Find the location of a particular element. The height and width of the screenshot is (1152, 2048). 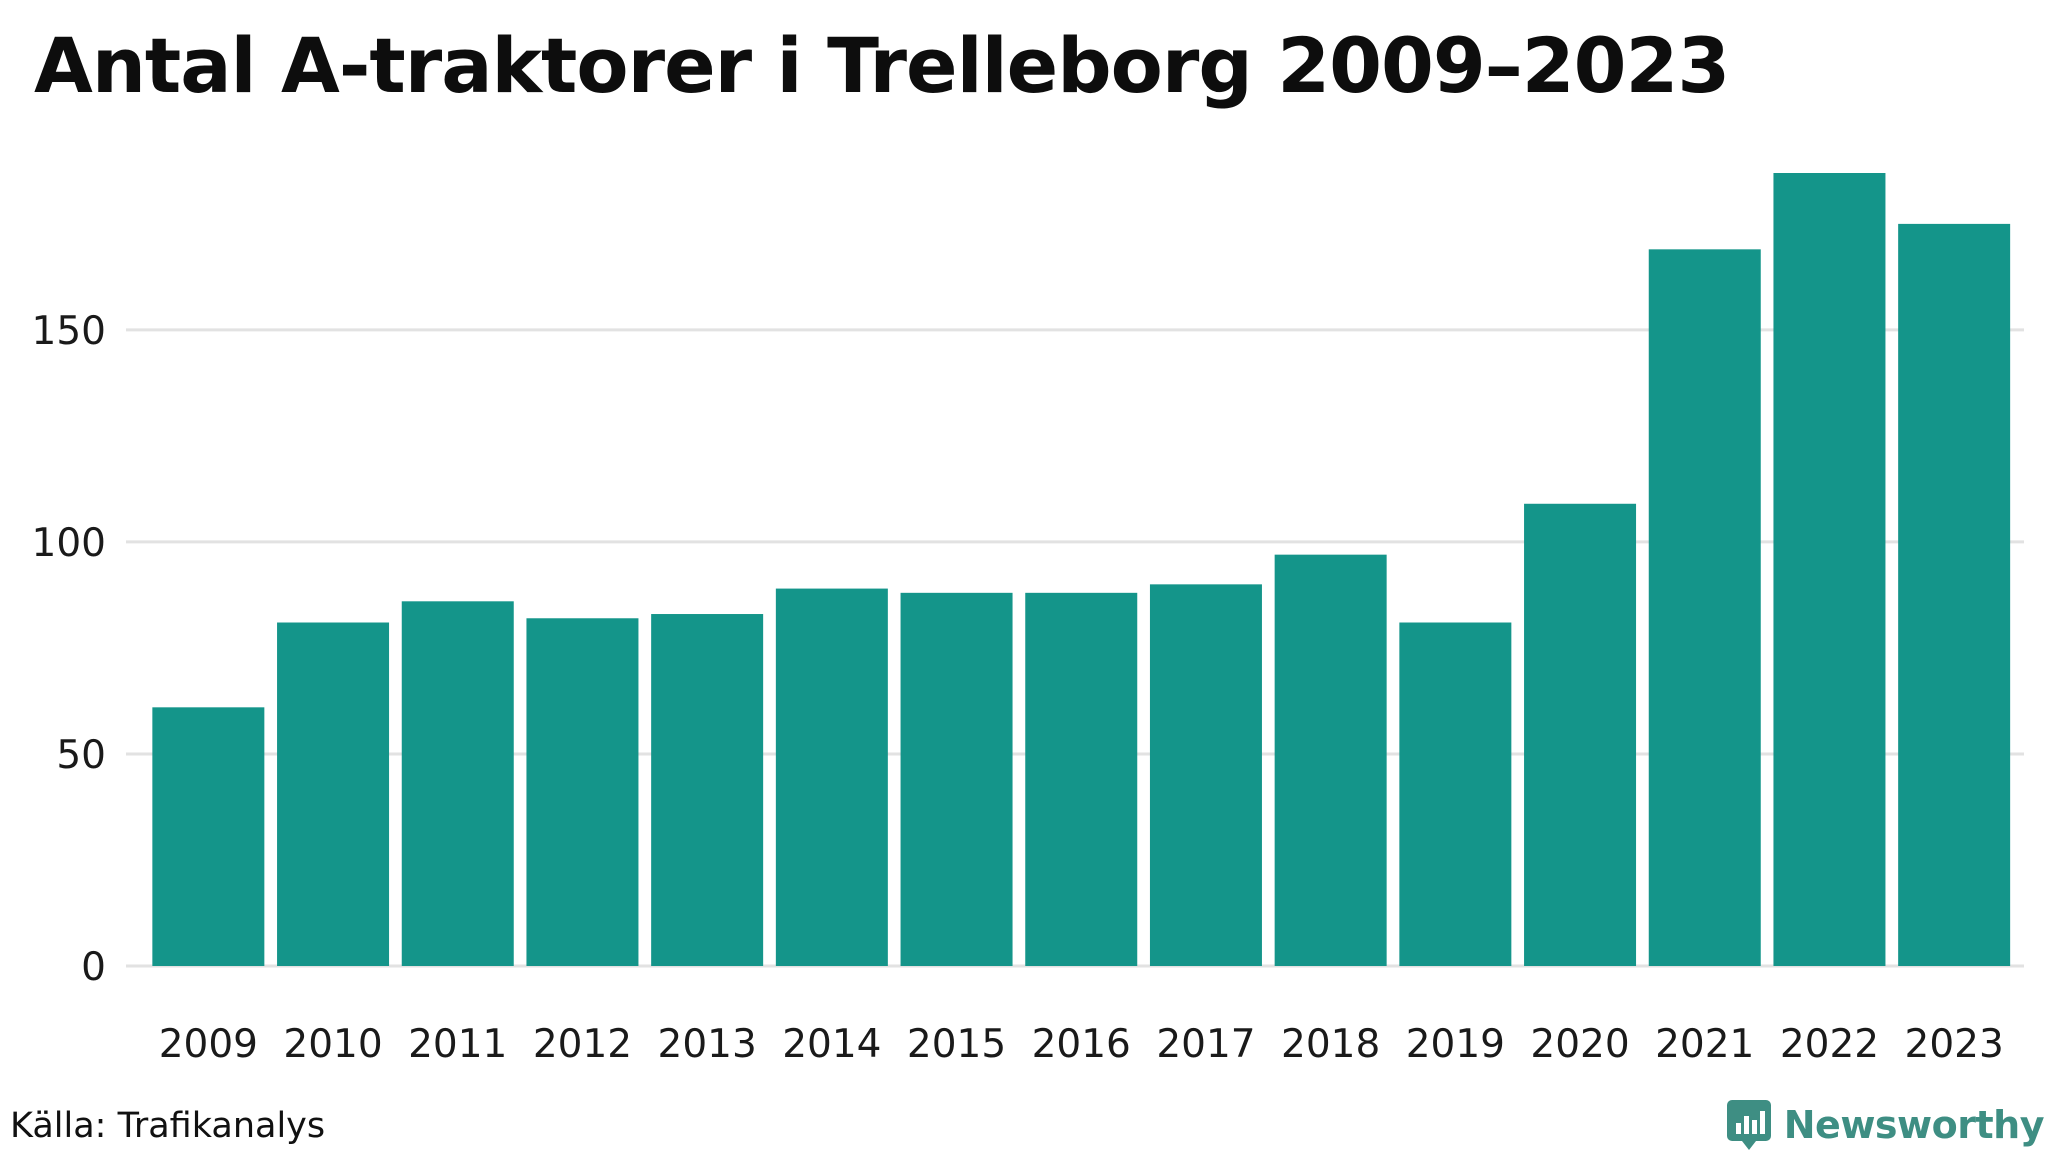

newsworthy-logo-icon is located at coordinates (1748, 1125).